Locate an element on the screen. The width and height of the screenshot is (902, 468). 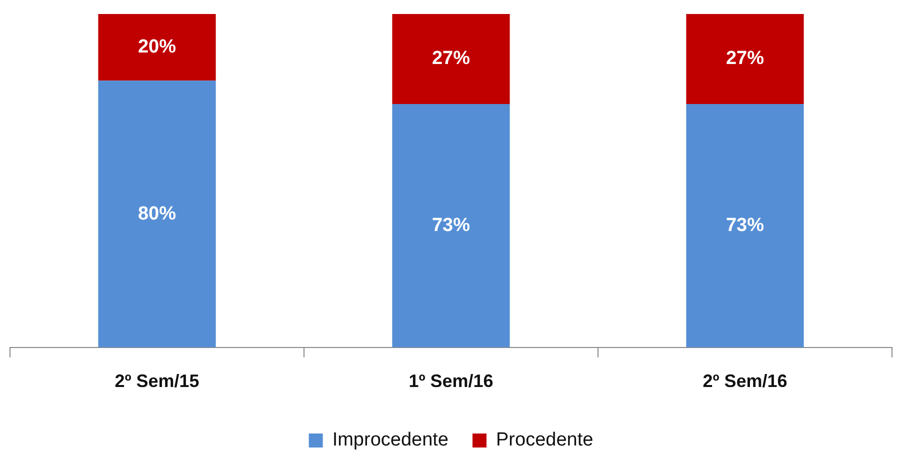
legend-label: Improcedente is located at coordinates (390, 440).